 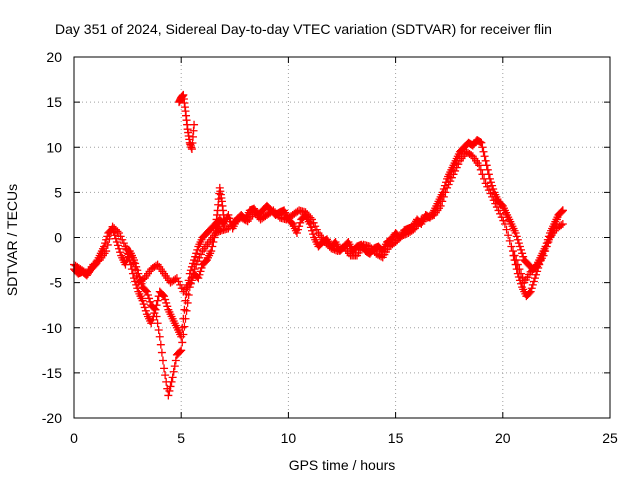 I want to click on y-tick-label: 0, so click(x=58, y=238).